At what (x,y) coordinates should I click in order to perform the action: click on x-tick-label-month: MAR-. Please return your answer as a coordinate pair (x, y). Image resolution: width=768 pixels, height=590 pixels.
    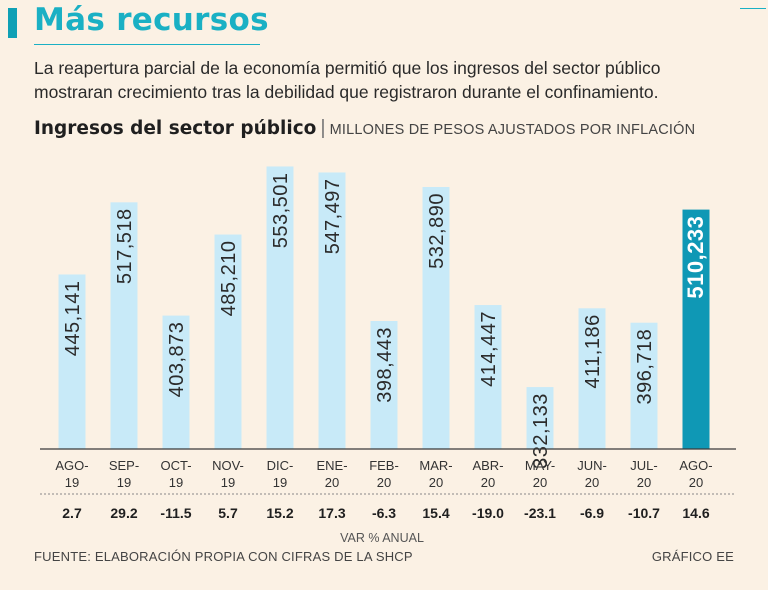
    Looking at the image, I should click on (435, 465).